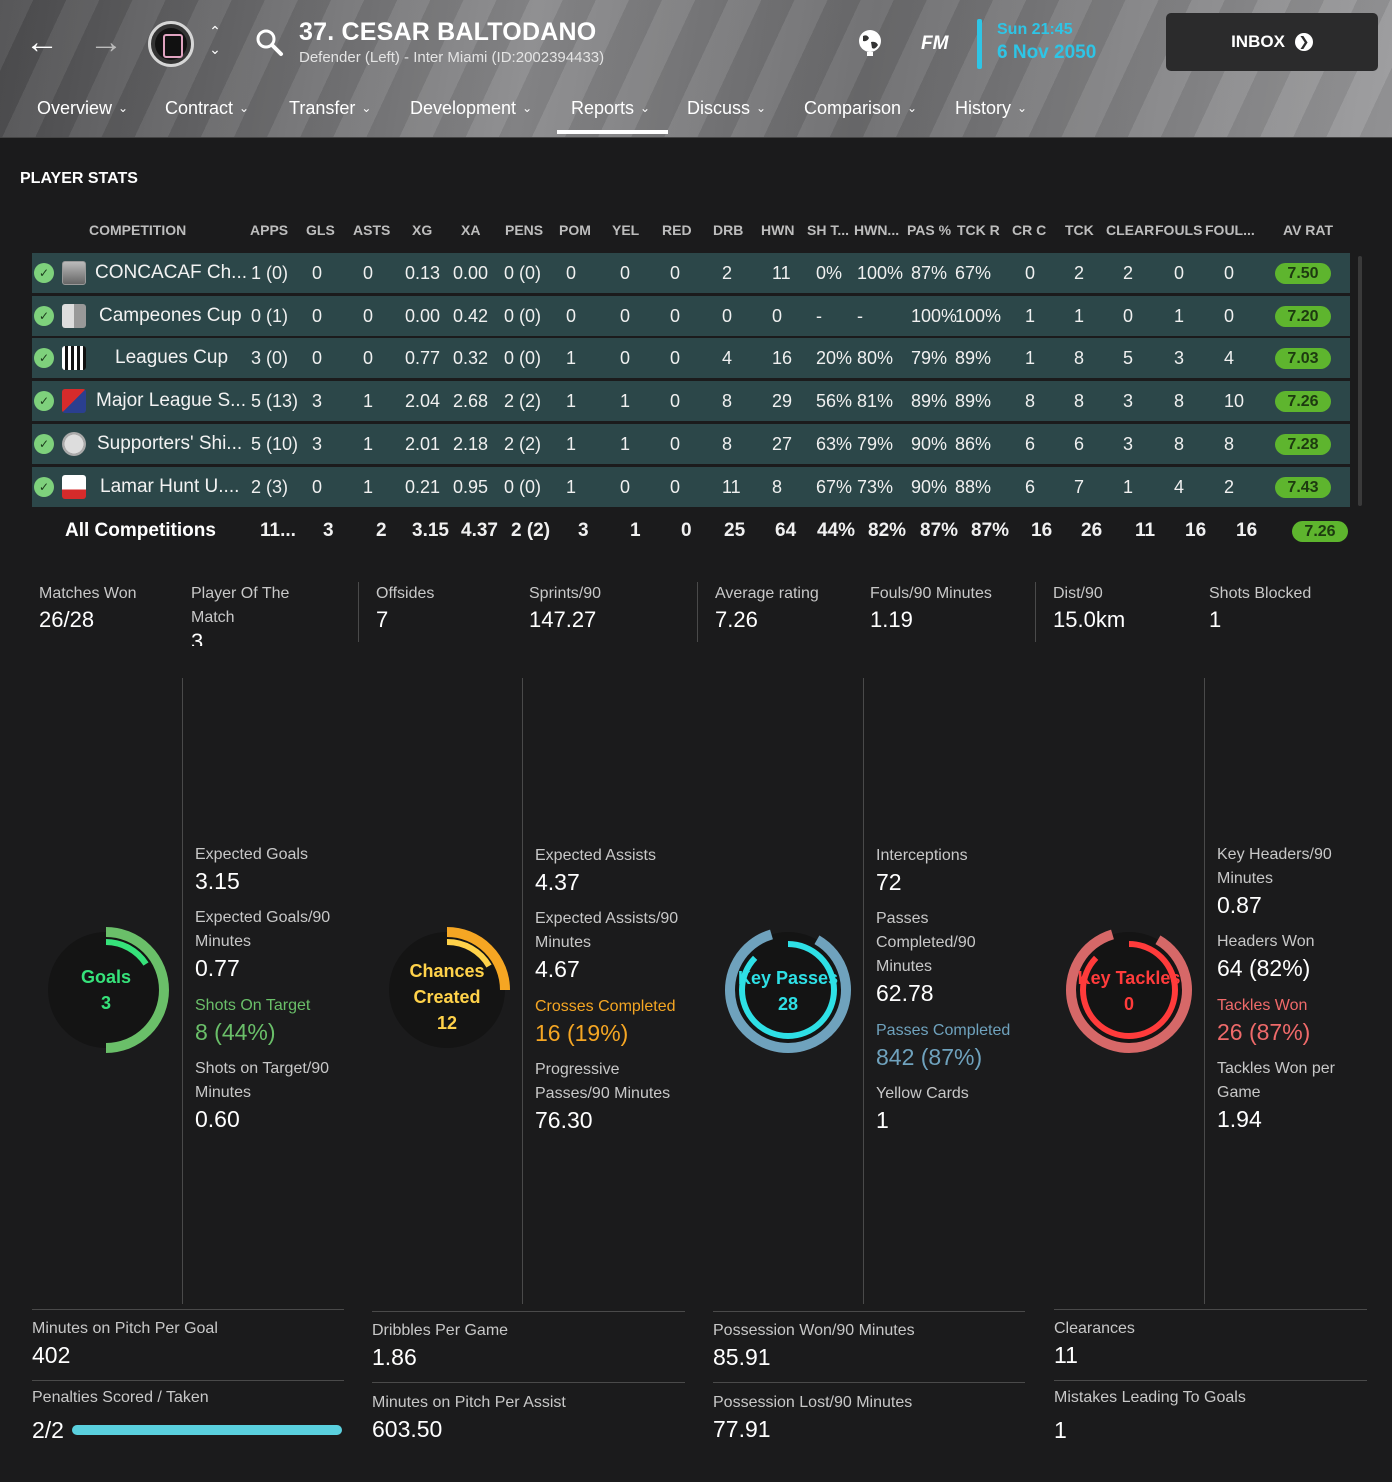 The height and width of the screenshot is (1482, 1392). I want to click on column-header: APPS, so click(269, 230).